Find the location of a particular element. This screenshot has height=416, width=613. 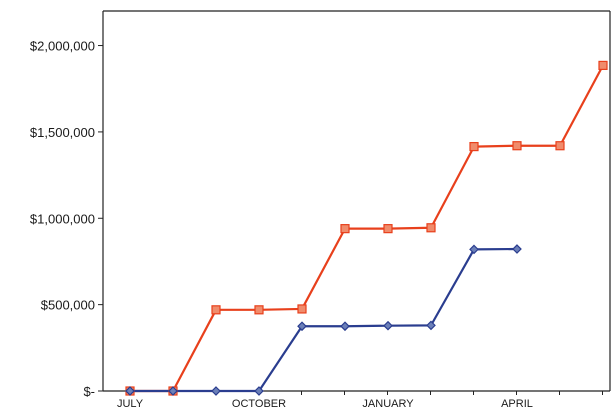

y-axis: $- $500,000 $1,000,000 $1,500,000 $2,000,000 is located at coordinates (66, 219).